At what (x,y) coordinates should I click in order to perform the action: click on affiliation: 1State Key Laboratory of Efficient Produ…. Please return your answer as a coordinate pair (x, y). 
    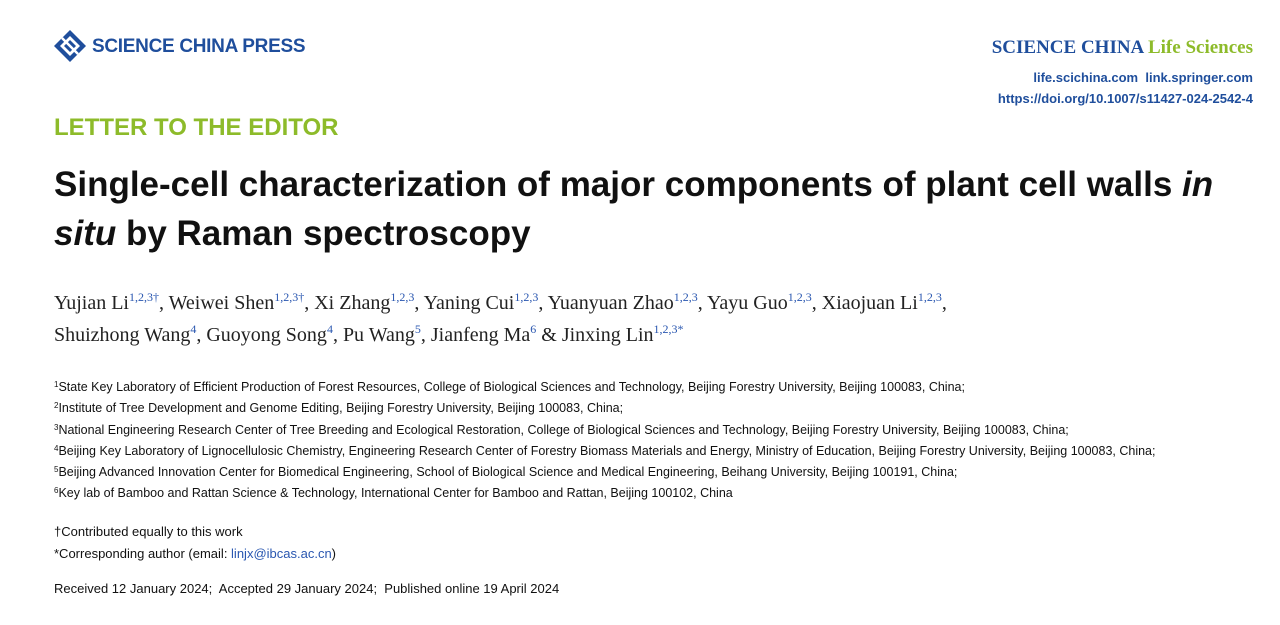
    Looking at the image, I should click on (605, 387).